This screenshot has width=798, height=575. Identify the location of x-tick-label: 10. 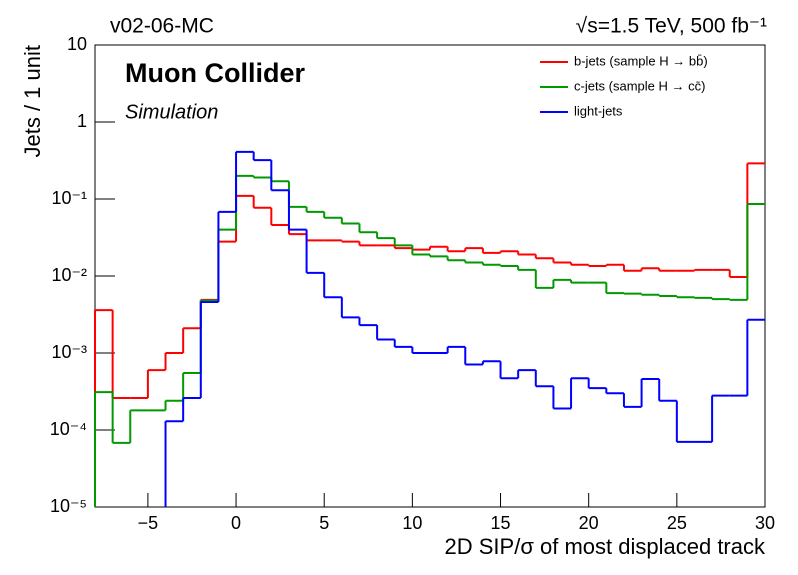
(412, 523).